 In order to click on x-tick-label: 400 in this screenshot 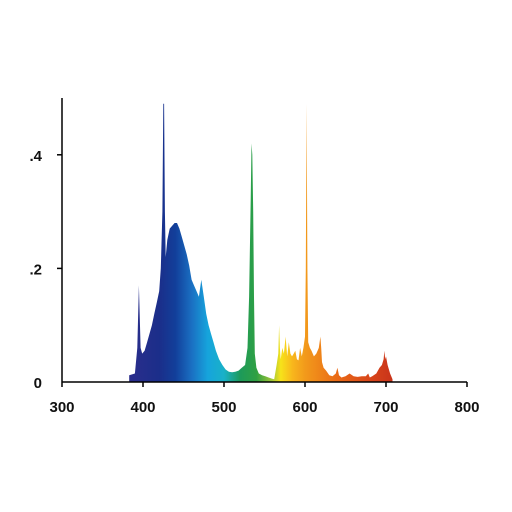, I will do `click(142, 407)`.